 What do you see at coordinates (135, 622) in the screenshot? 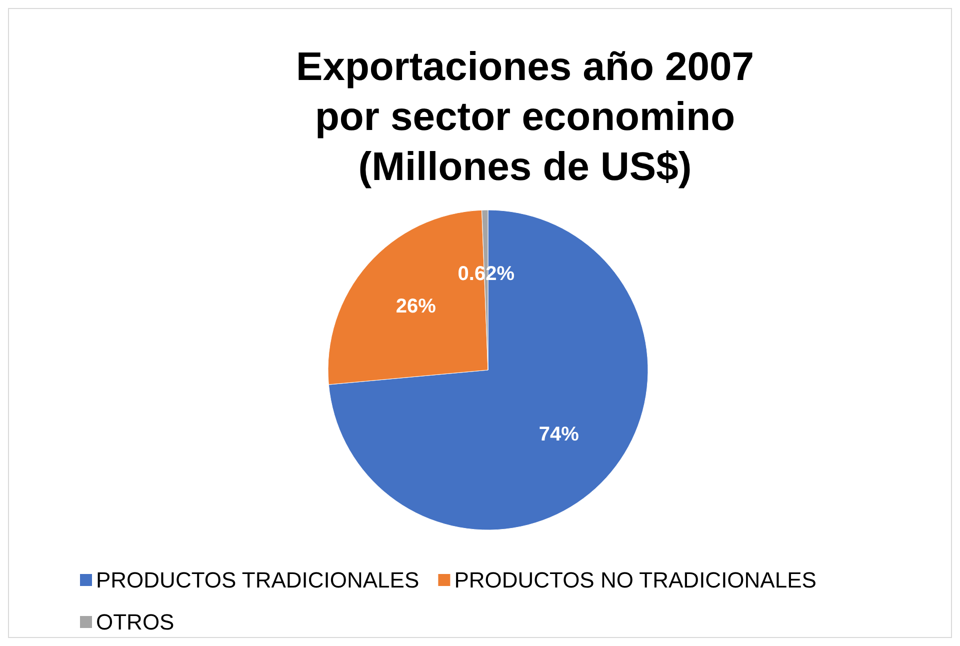
I see `legend-label: OTROS` at bounding box center [135, 622].